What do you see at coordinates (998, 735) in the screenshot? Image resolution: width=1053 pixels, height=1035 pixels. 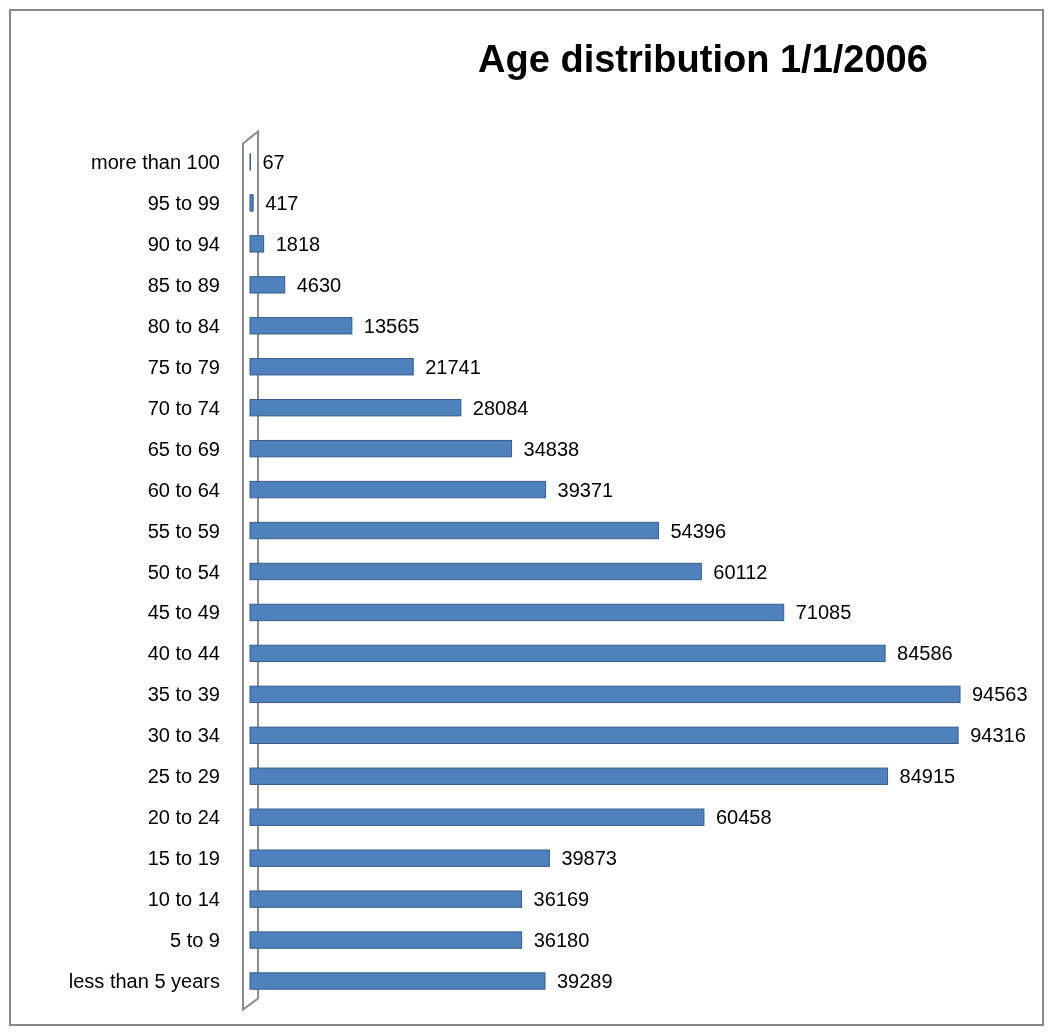 I see `data-label: 94316` at bounding box center [998, 735].